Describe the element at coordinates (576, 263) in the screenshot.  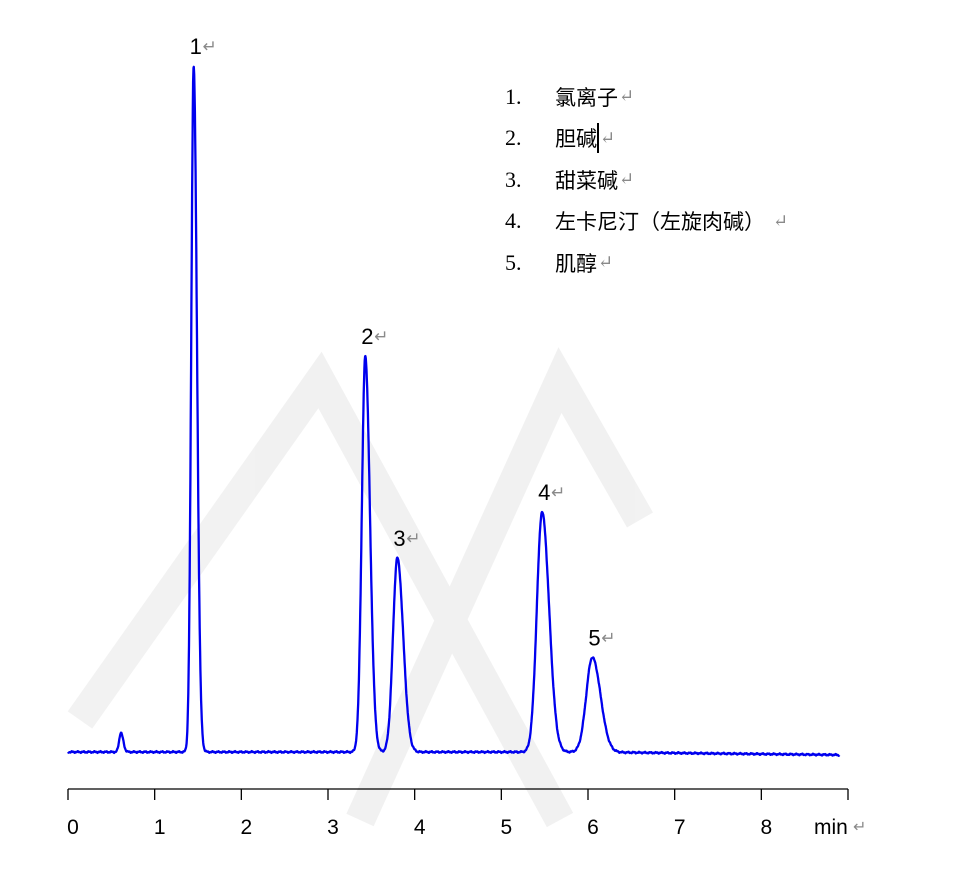
I see `legend-label: 肌醇` at that location.